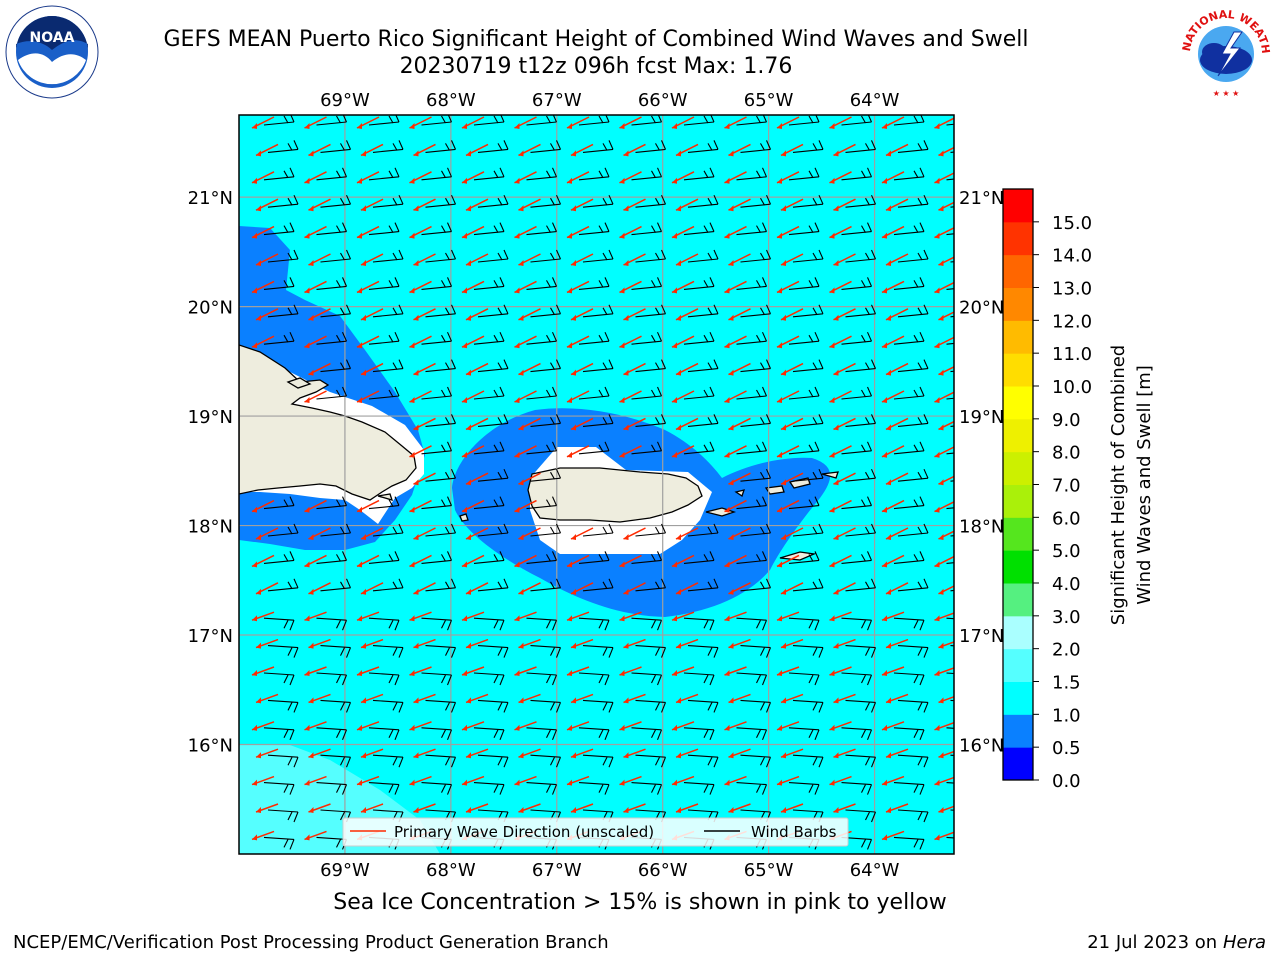 The height and width of the screenshot is (960, 1280). What do you see at coordinates (1018, 271) in the screenshot?
I see `colorbar-swatch` at bounding box center [1018, 271].